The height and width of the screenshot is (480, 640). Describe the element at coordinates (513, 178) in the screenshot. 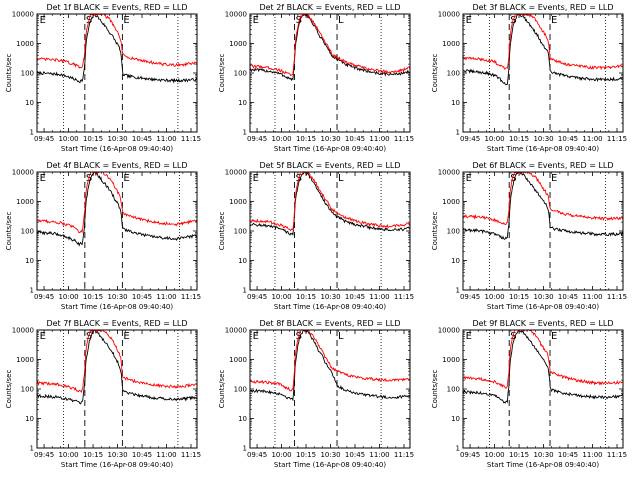

I see `marker-label: S` at that location.